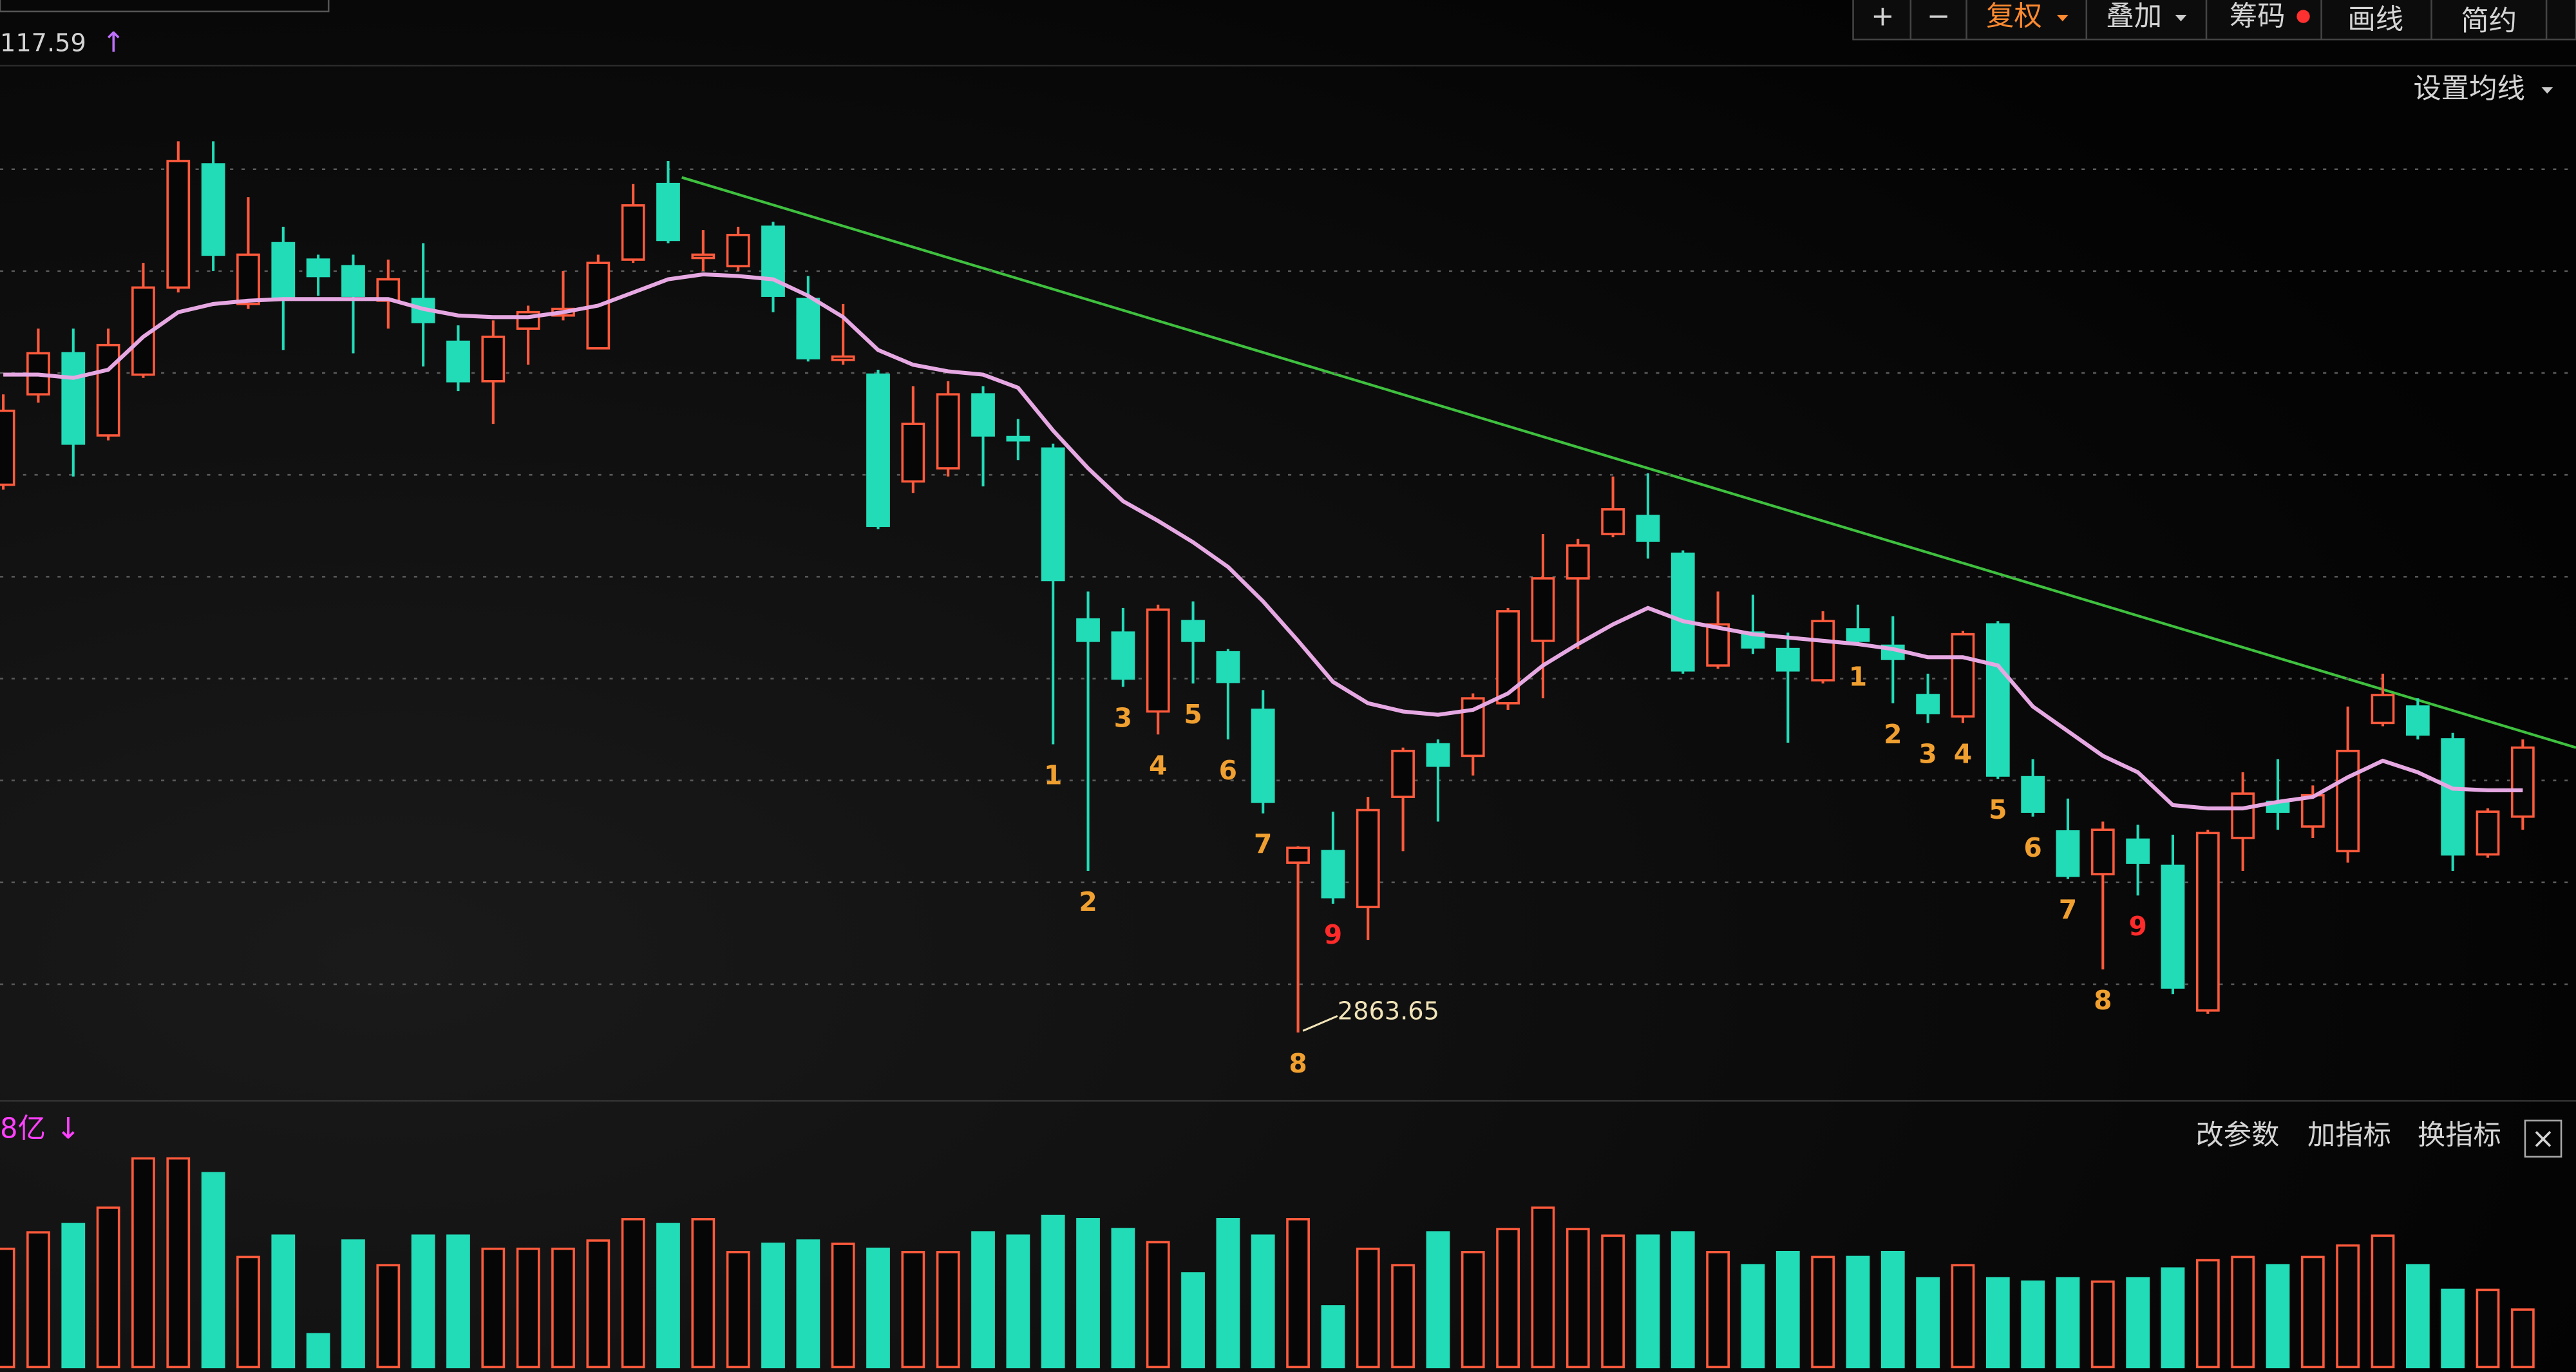 The width and height of the screenshot is (2576, 1372). I want to click on edit-params-button: 改参数, so click(2237, 1136).